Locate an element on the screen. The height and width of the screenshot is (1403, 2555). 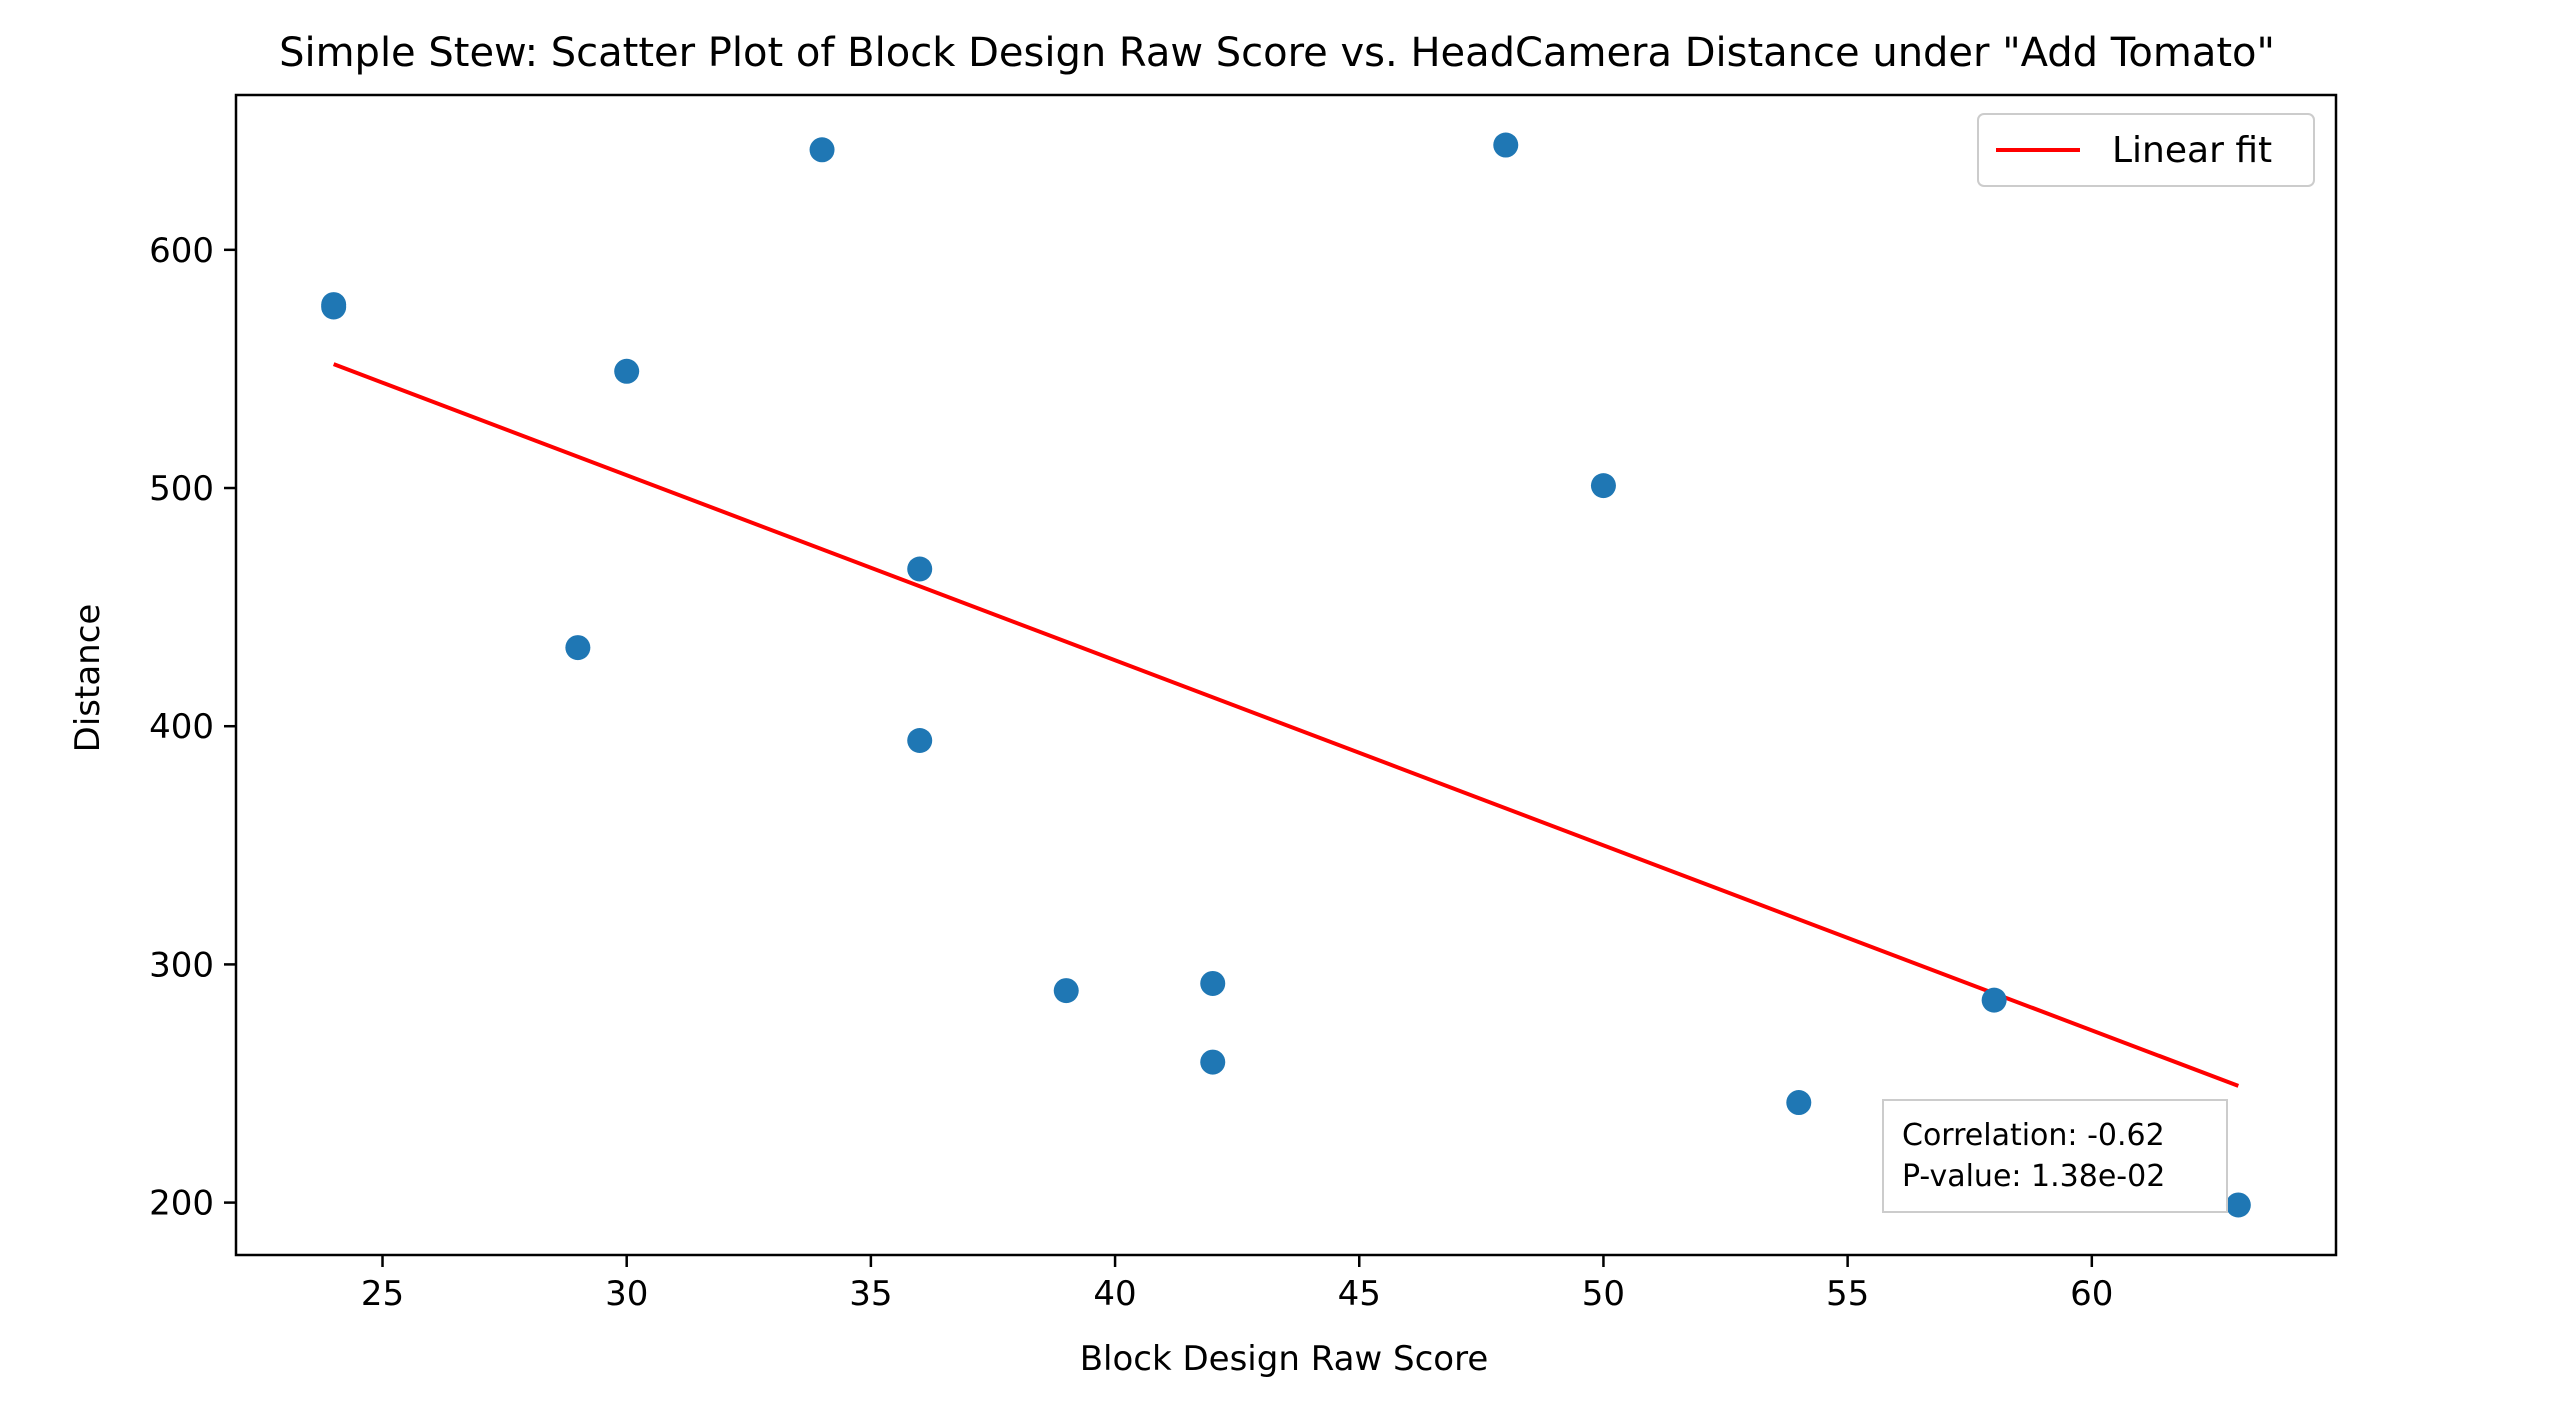
stats-annotation-box is located at coordinates (2055, 1156).